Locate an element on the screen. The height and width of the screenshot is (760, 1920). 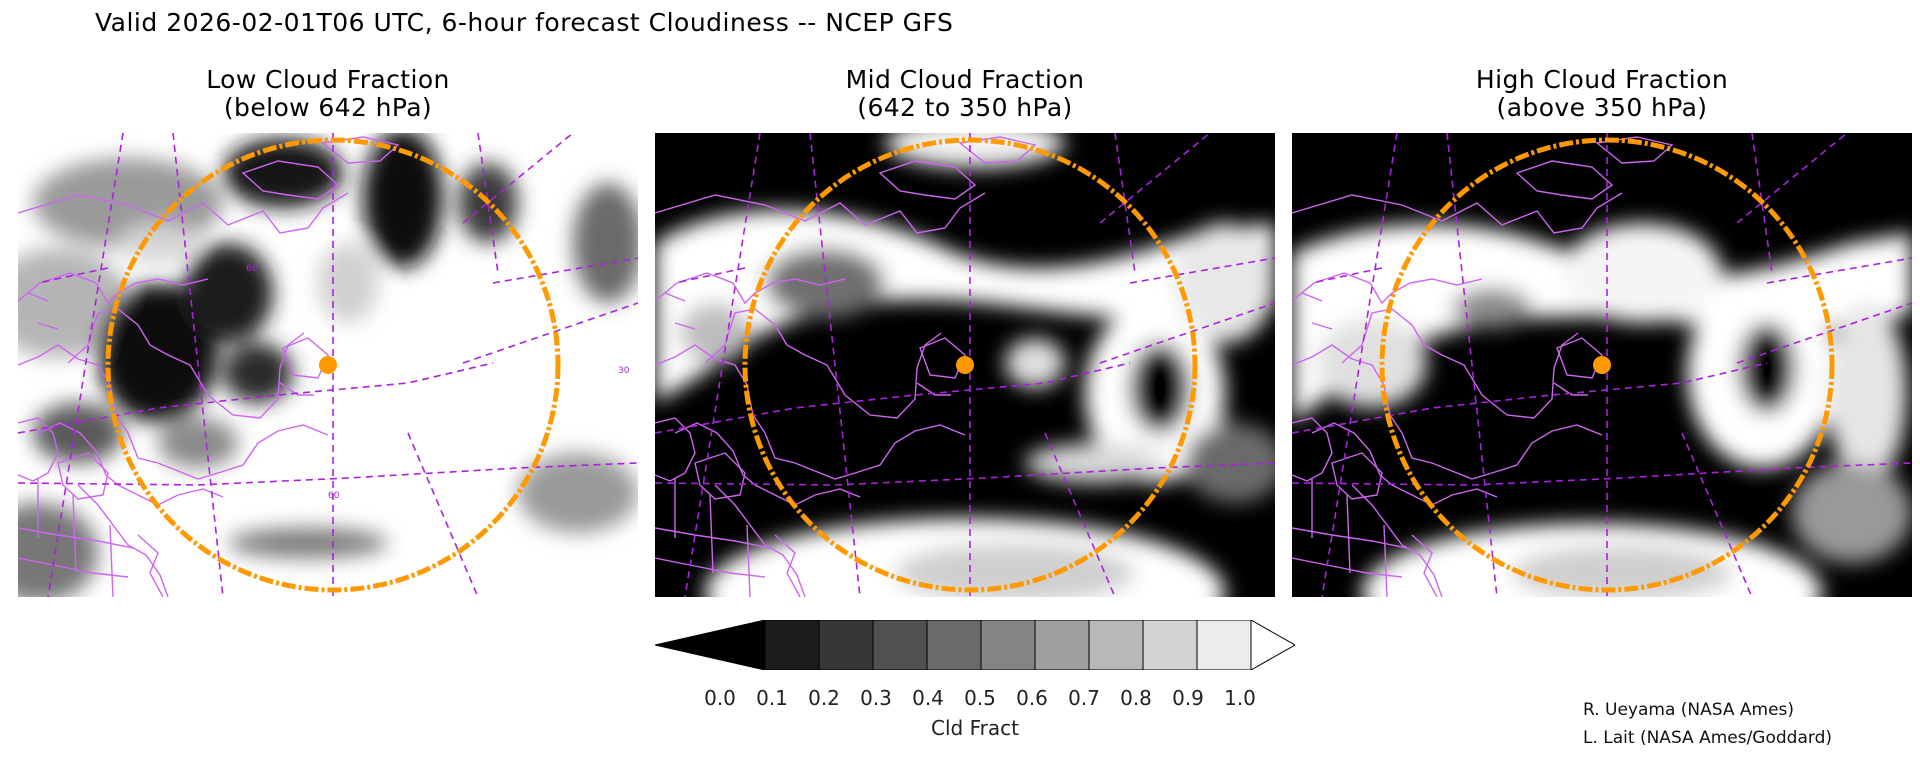
panel-title-mid: Mid Cloud Fraction (642 to 350 hPa) is located at coordinates (965, 94).